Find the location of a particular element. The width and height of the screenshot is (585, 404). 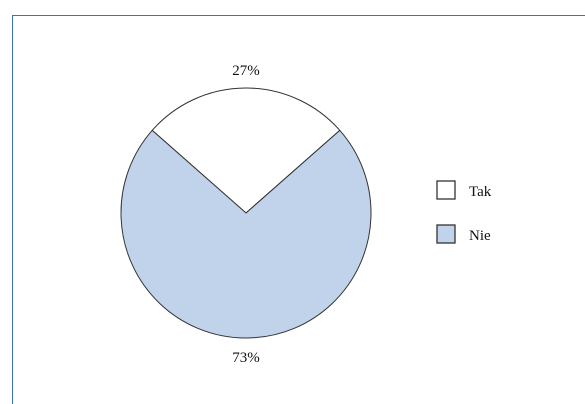

frame-top-border is located at coordinates (298, 15).